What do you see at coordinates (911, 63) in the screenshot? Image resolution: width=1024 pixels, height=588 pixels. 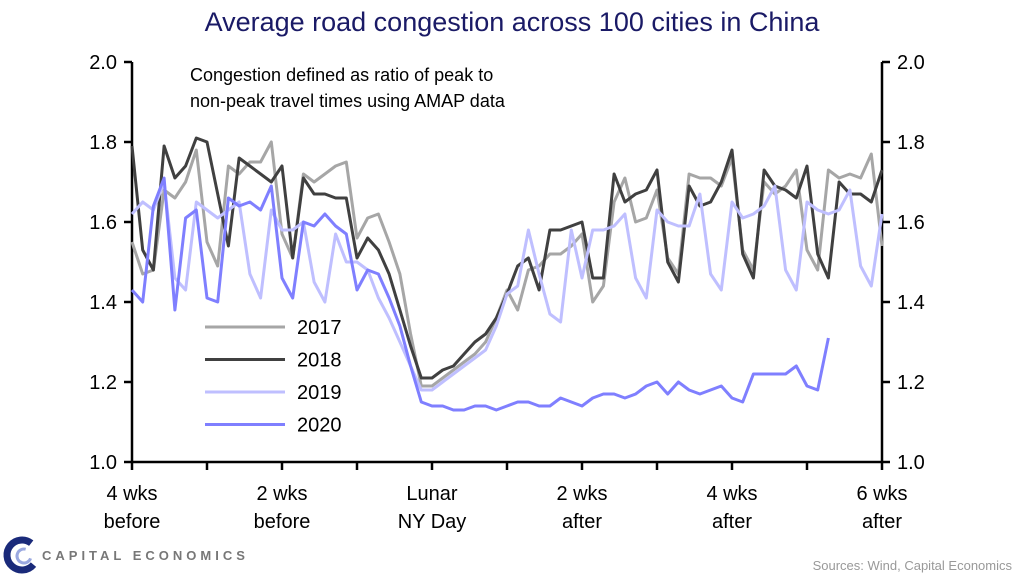 I see `y-tick-label-right: 2.0` at bounding box center [911, 63].